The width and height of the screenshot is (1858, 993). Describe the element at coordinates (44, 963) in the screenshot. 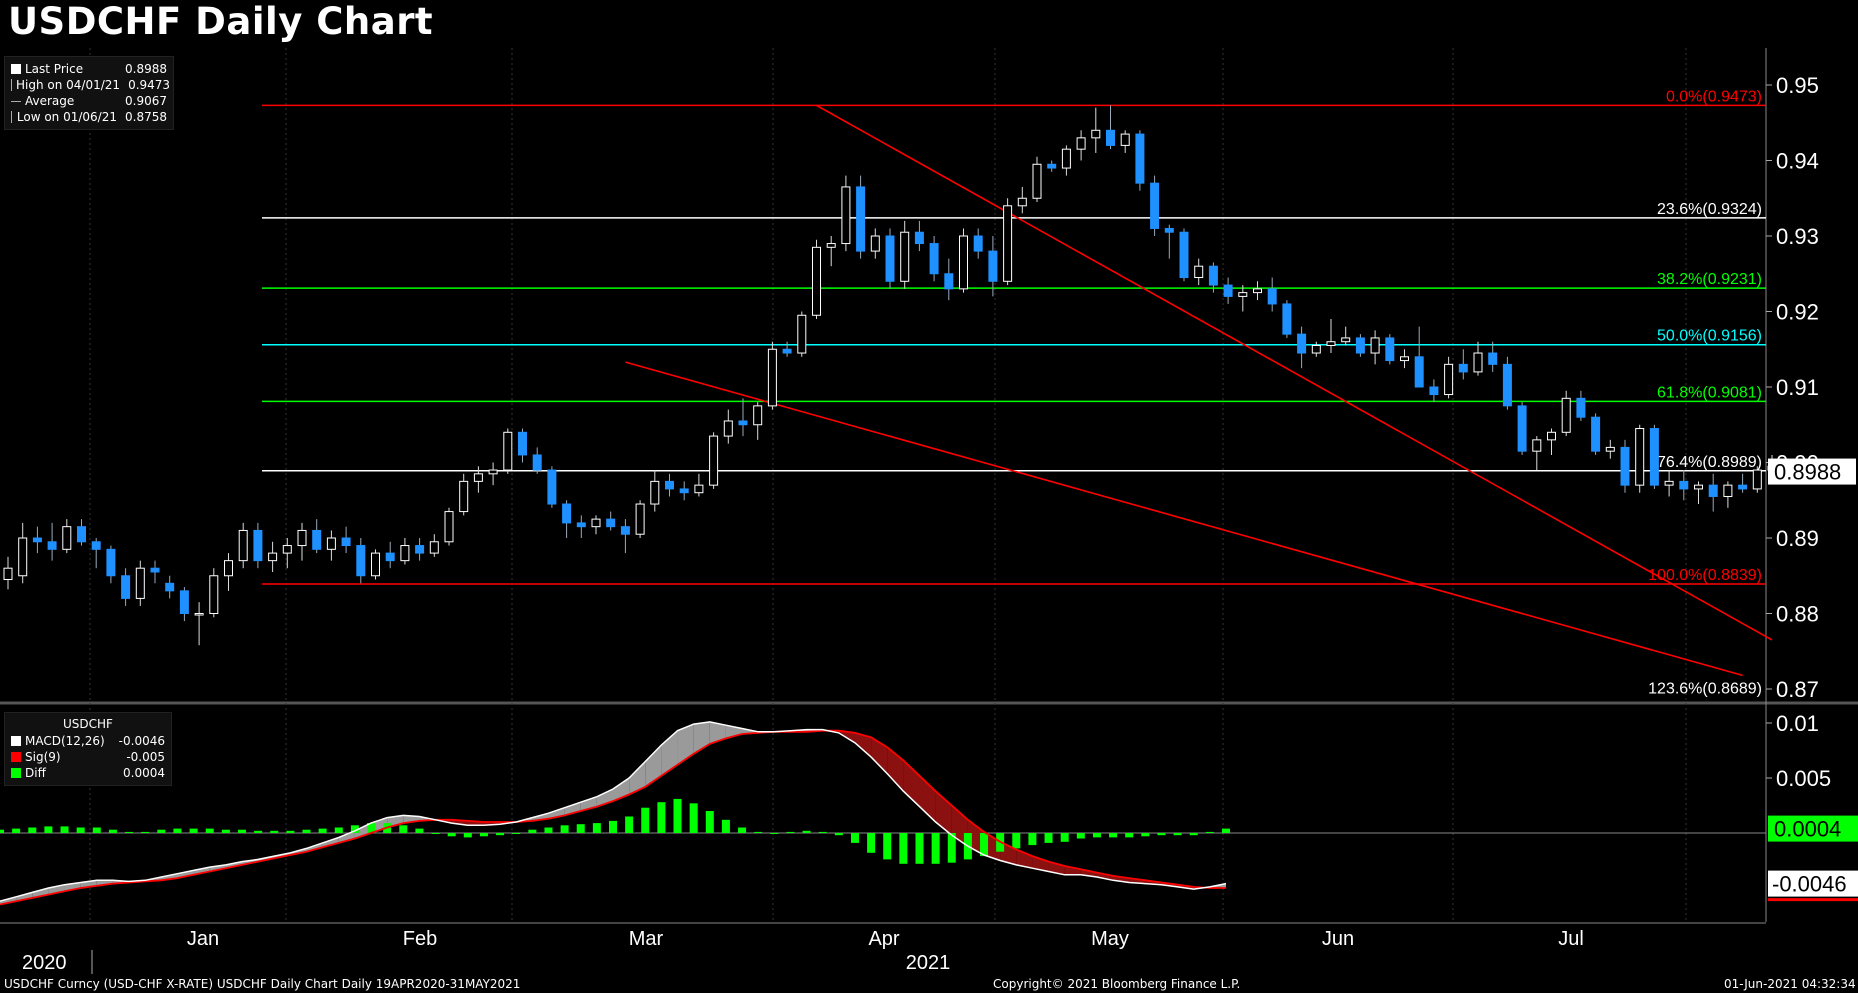

I see `x-year-label: 2020` at that location.